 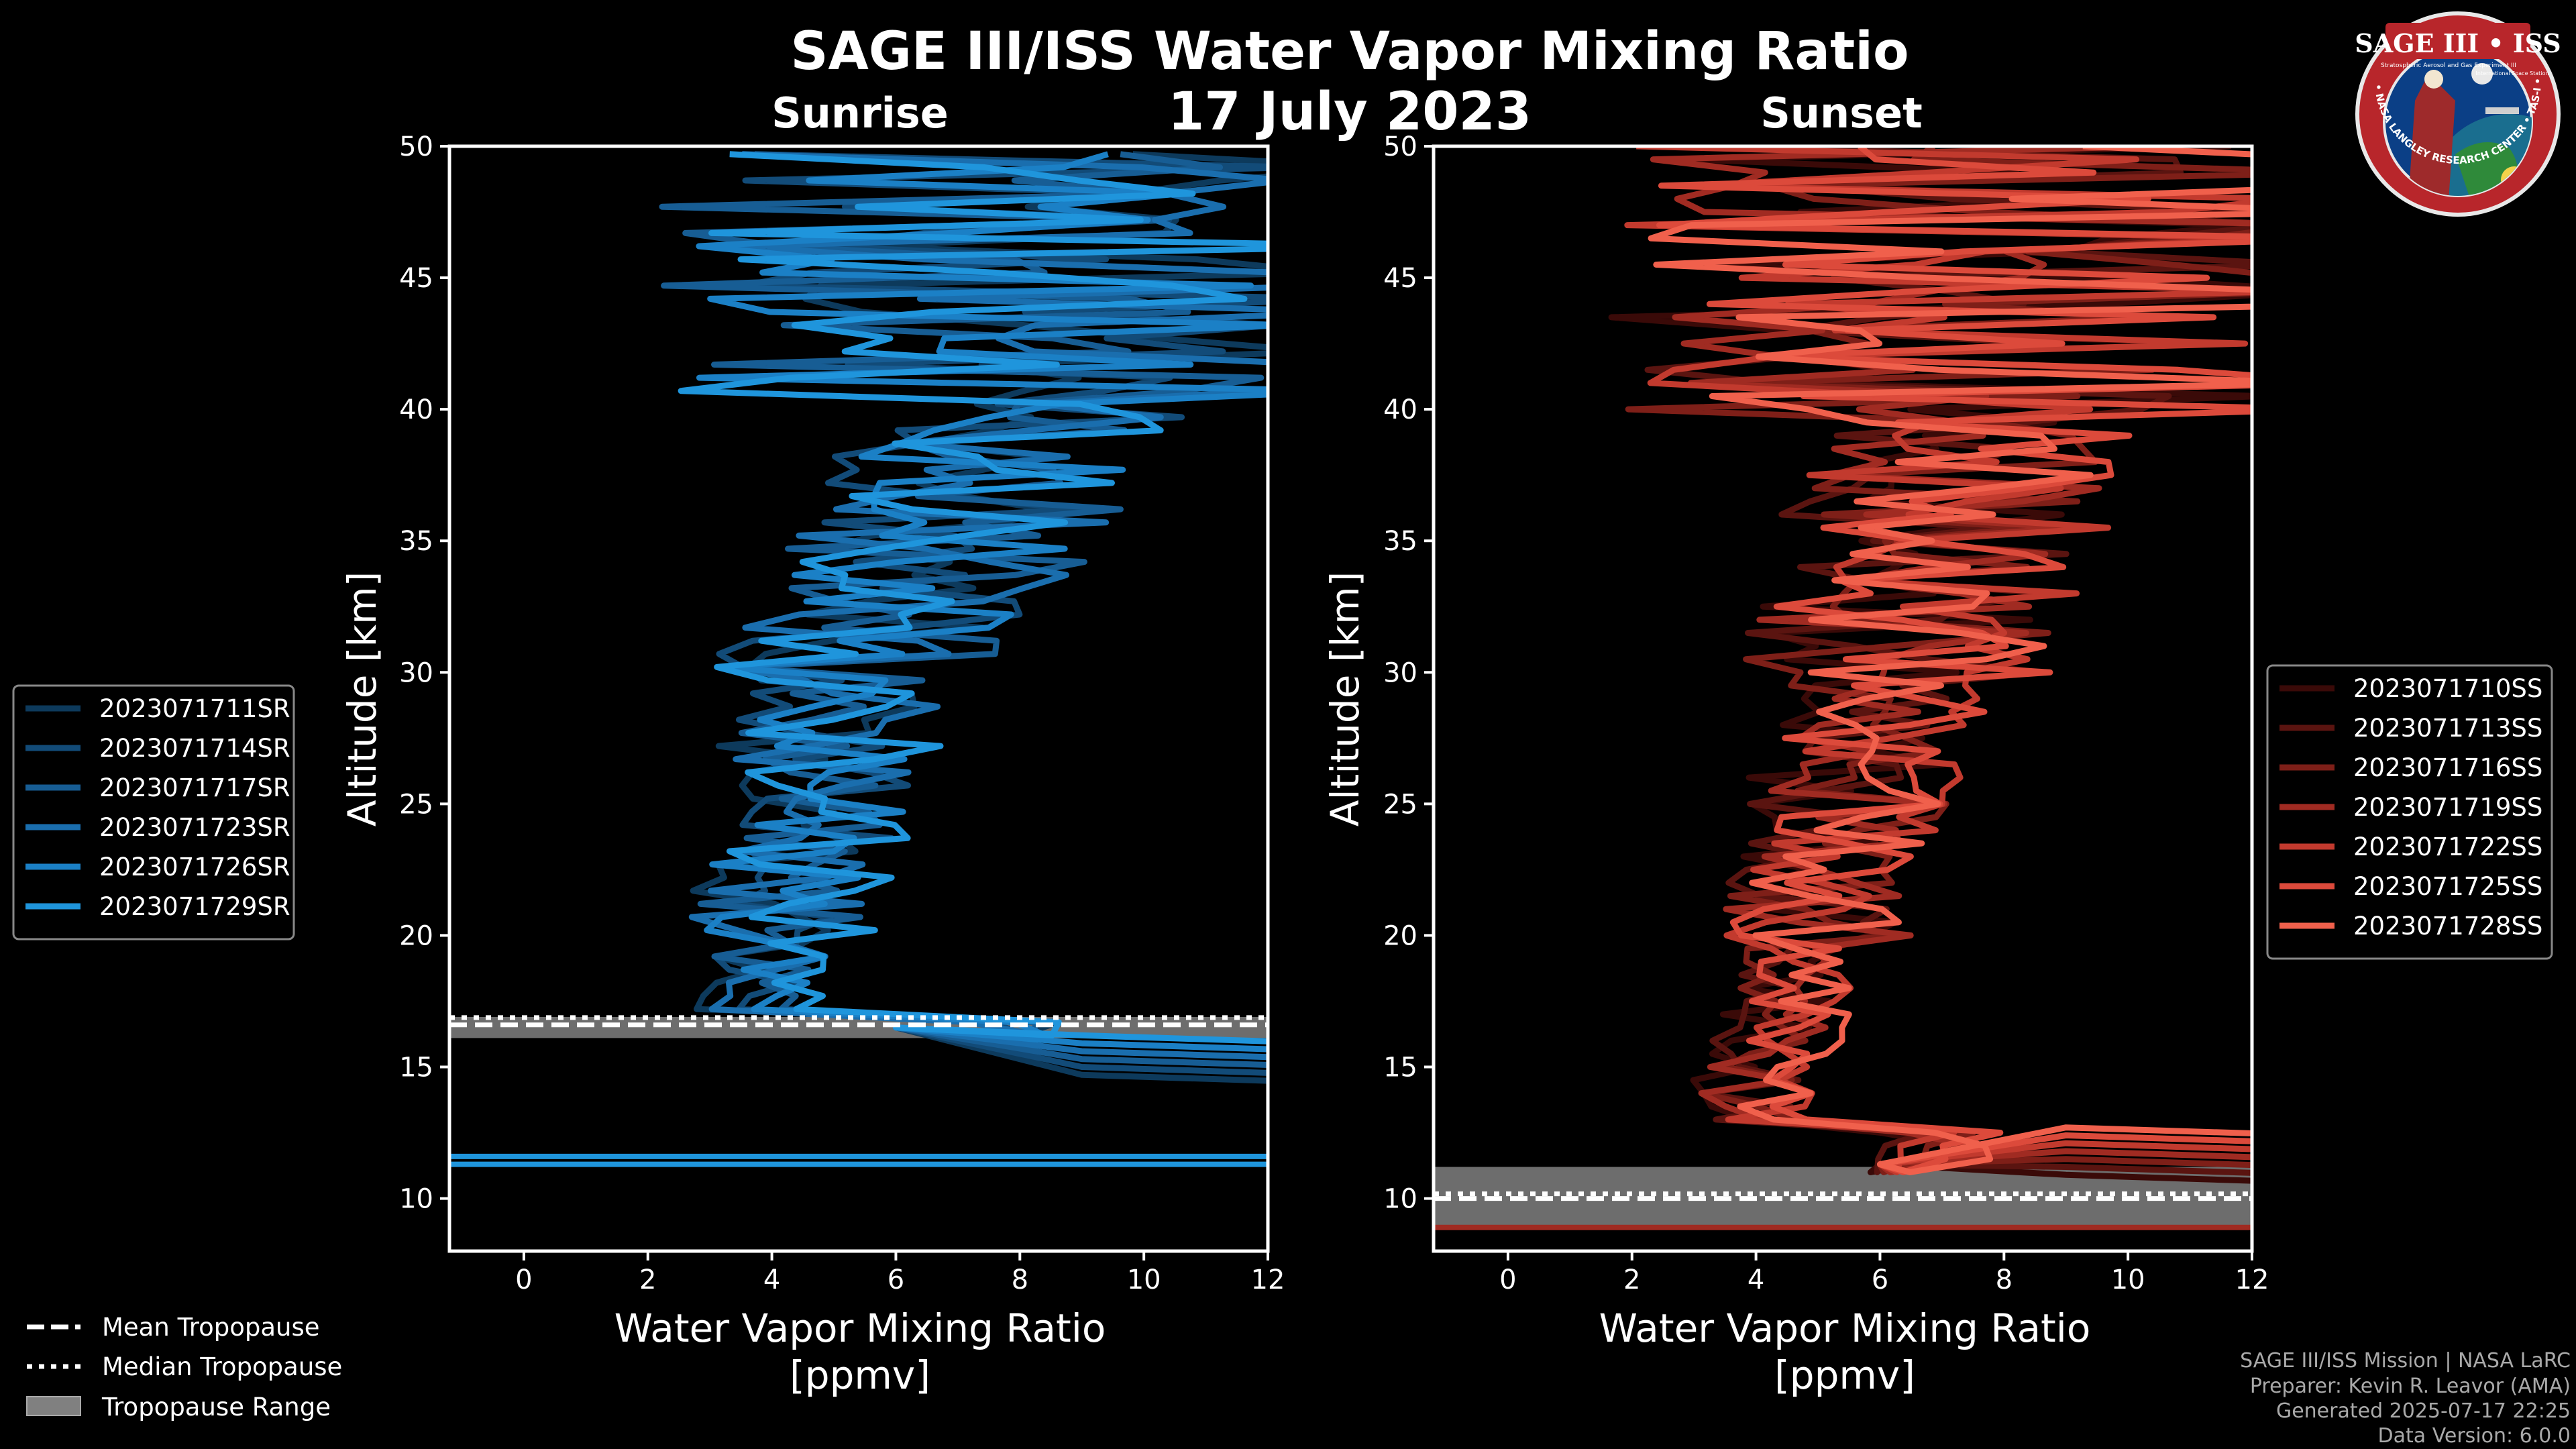 I want to click on legend-label: 2023071725SS, so click(x=2447, y=886).